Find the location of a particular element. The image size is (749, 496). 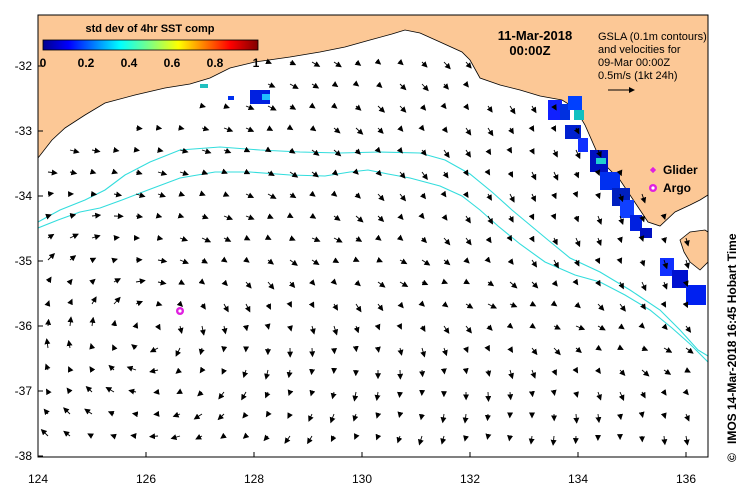

colorbar-tick: 0.8 is located at coordinates (215, 63).